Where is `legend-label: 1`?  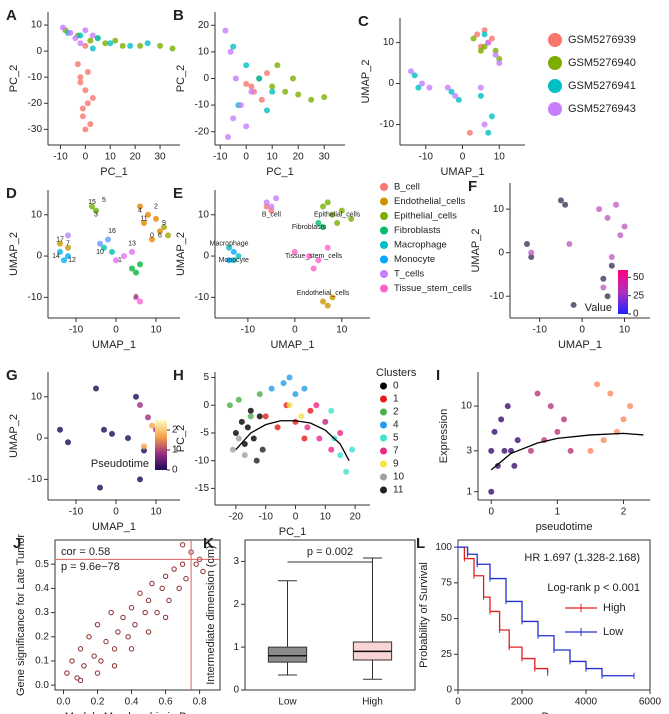
legend-label: 1 is located at coordinates (396, 399).